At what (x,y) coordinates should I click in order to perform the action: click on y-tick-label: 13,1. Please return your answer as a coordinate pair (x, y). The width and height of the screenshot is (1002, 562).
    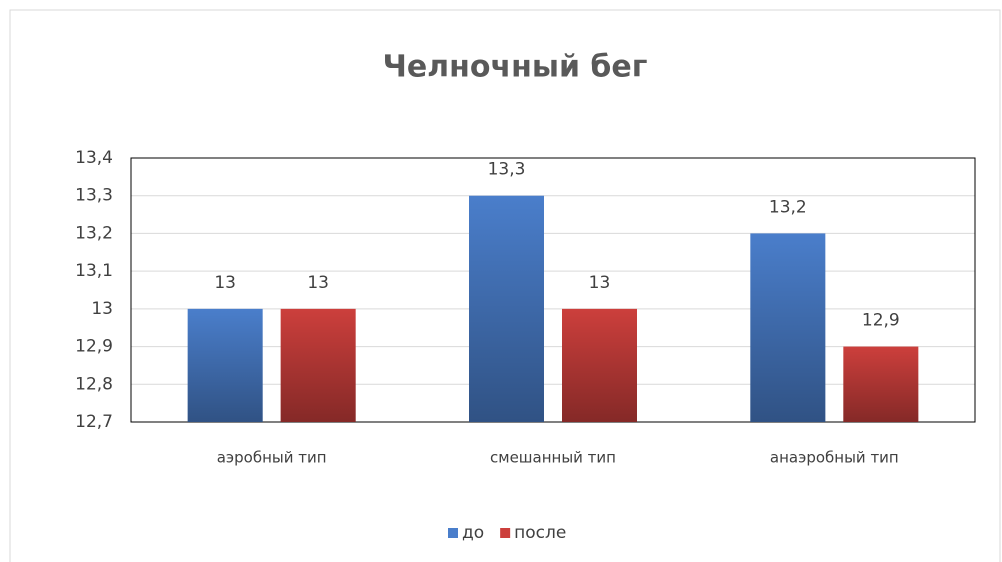
    Looking at the image, I should click on (94, 271).